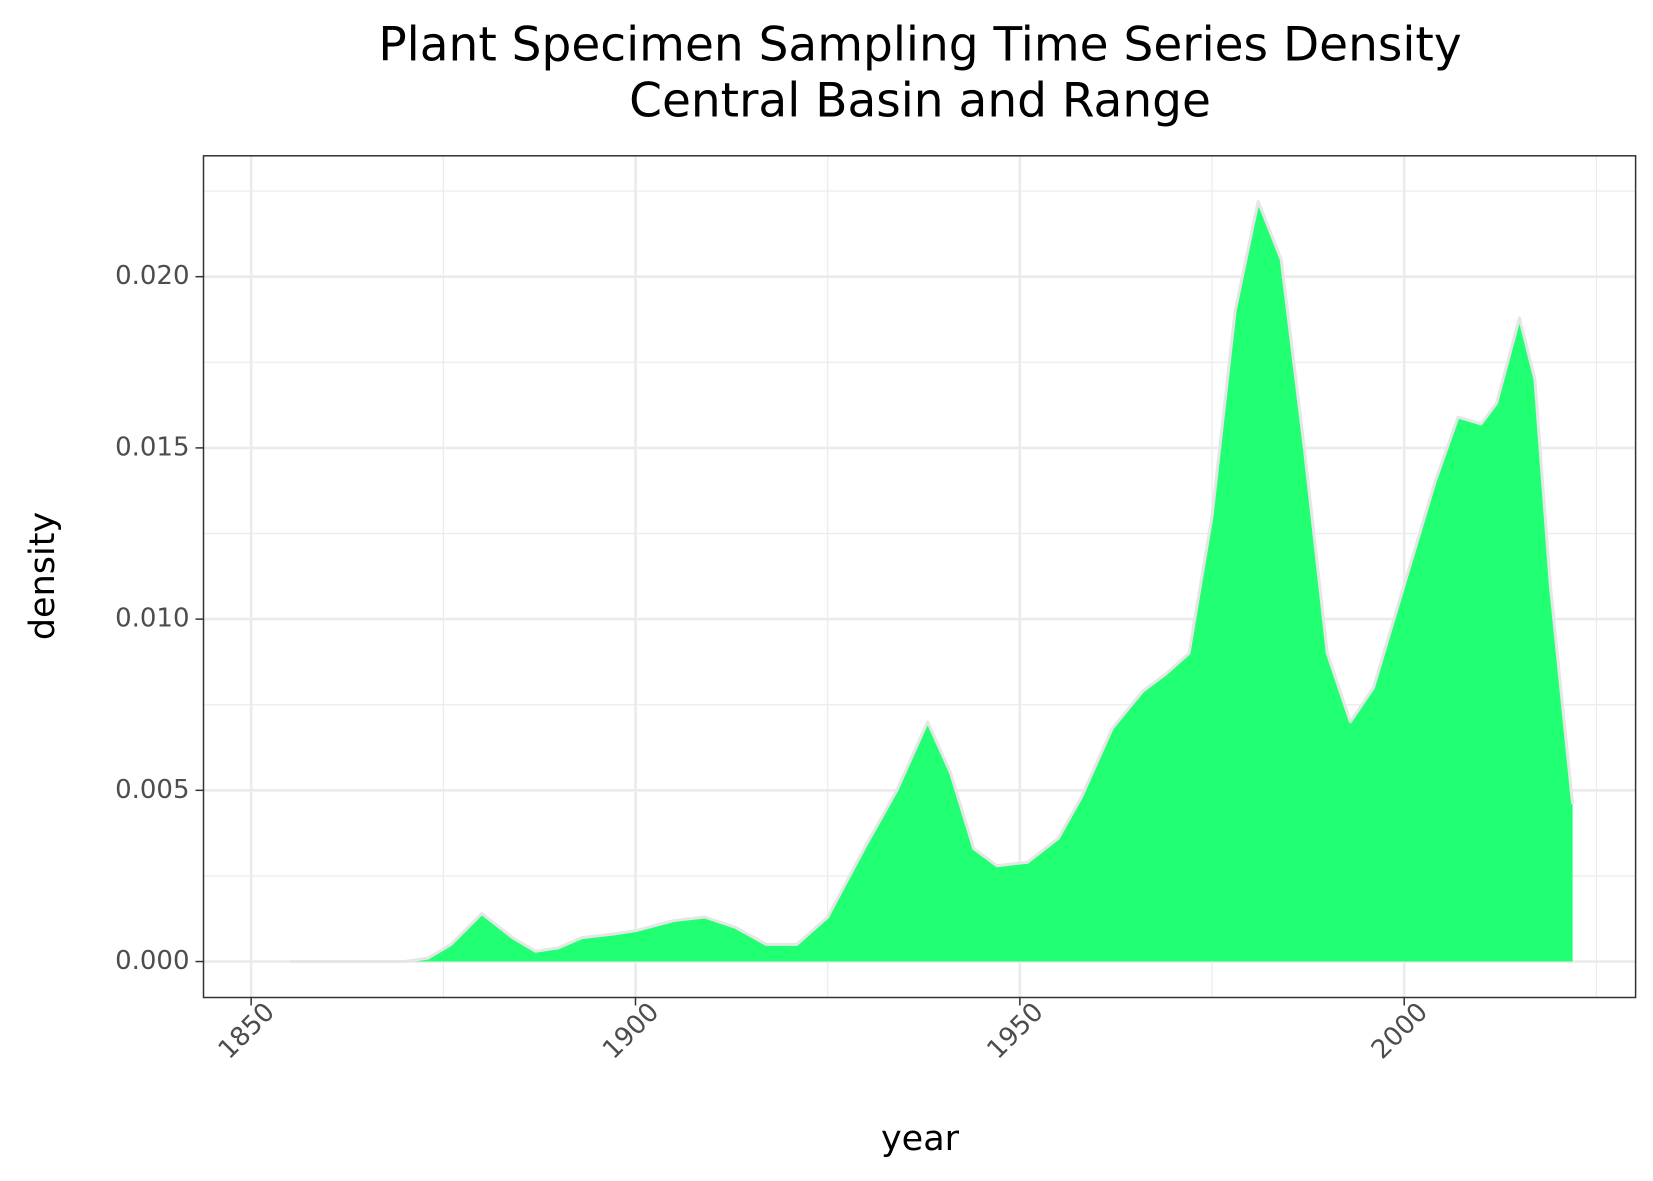  Describe the element at coordinates (152, 790) in the screenshot. I see `y-tick-label: 0.005` at that location.